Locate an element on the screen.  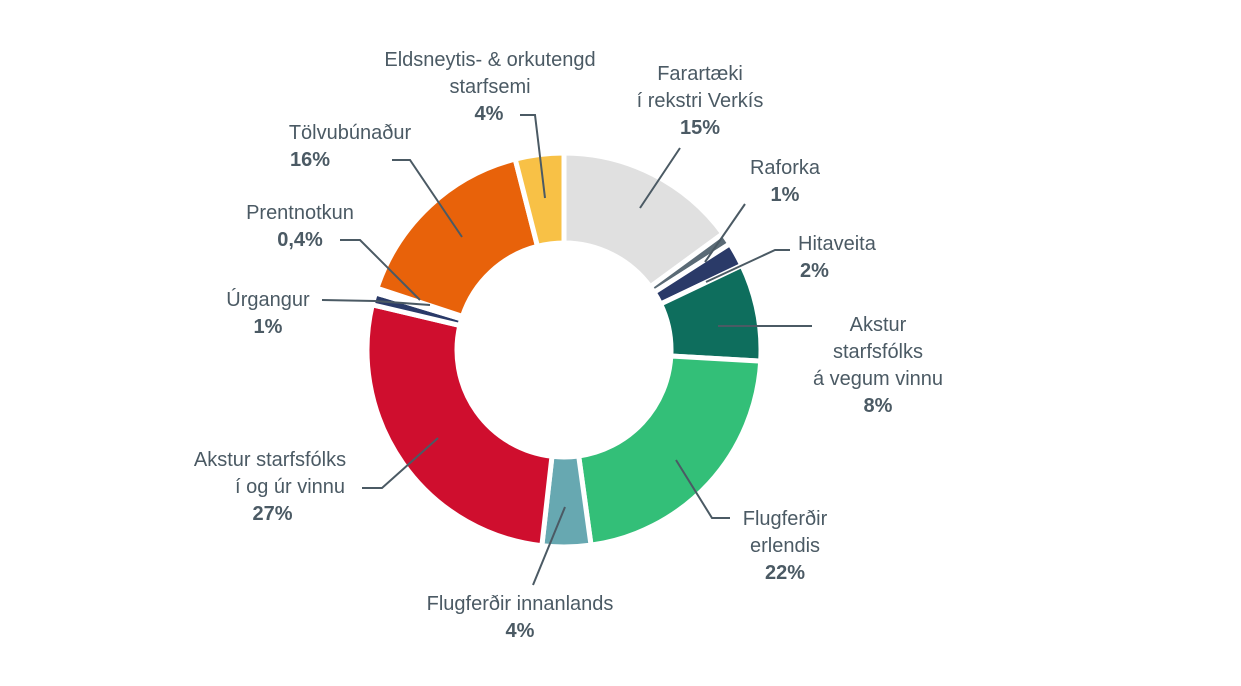
slice-label: Eldsneytis- & orkutengd starfsemi 4% is located at coordinates (490, 87).